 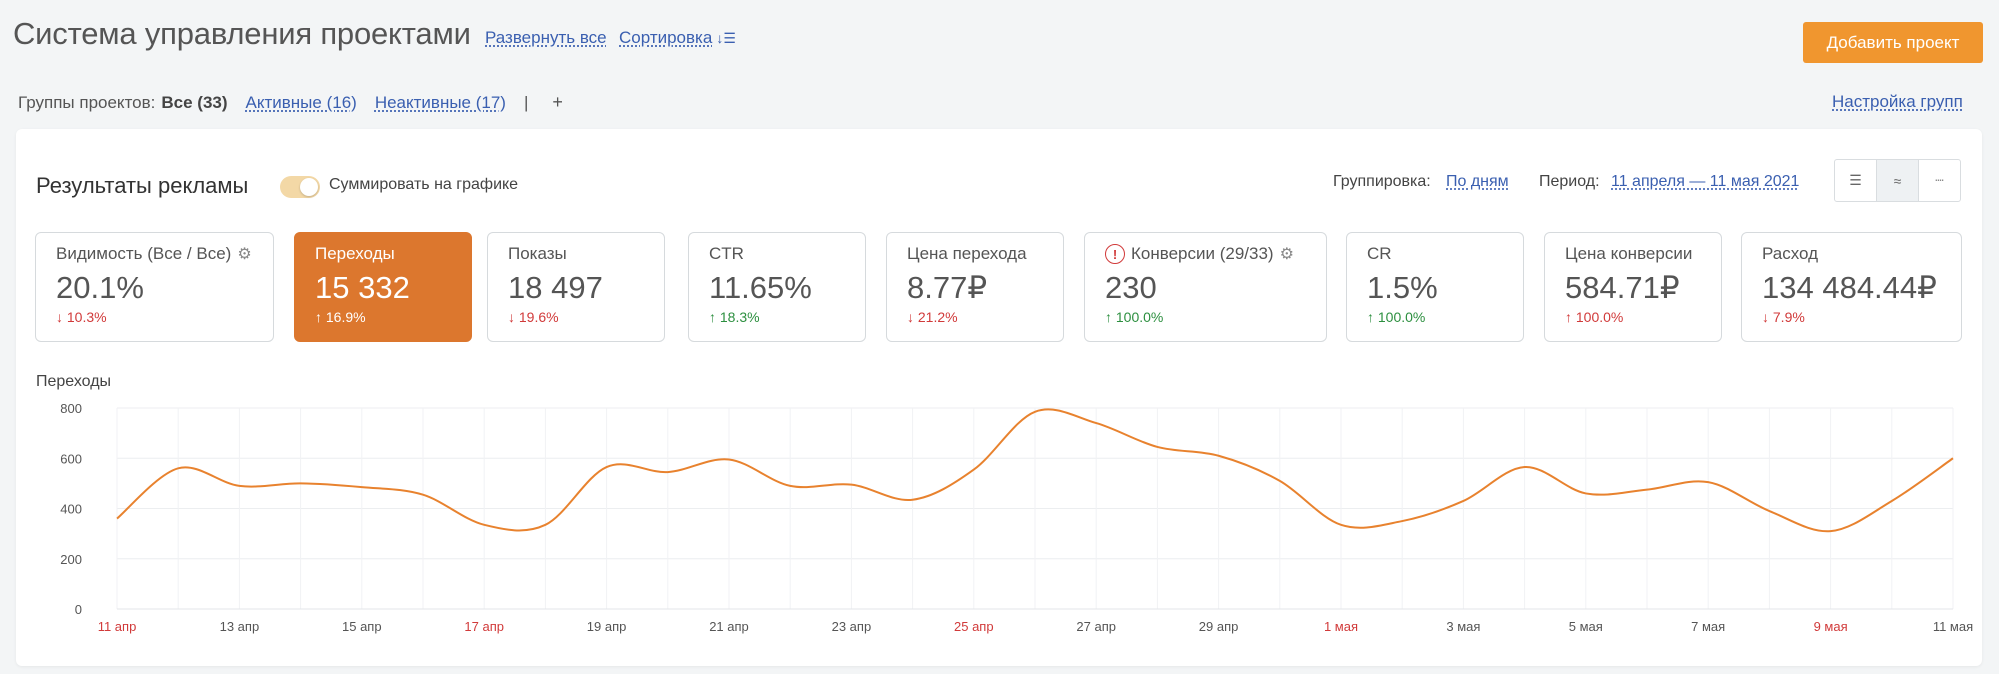 What do you see at coordinates (362, 626) in the screenshot?
I see `x-tick-label: 15 апр` at bounding box center [362, 626].